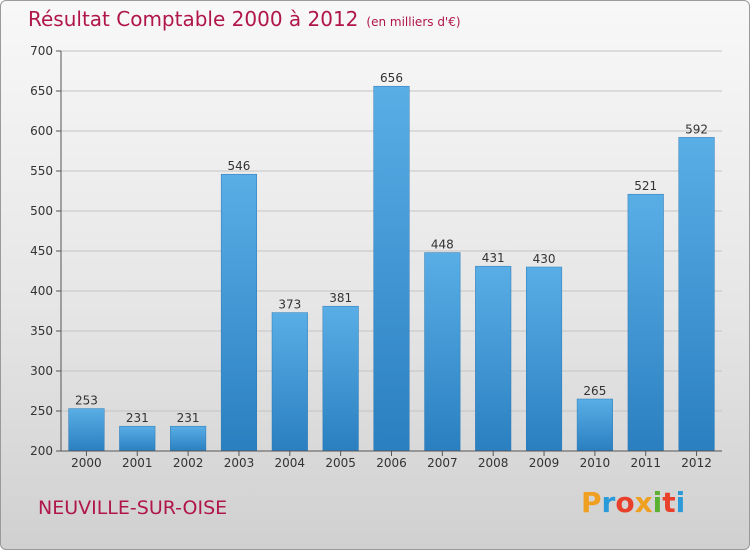  I want to click on proxiti-logo: Proxiti, so click(633, 502).